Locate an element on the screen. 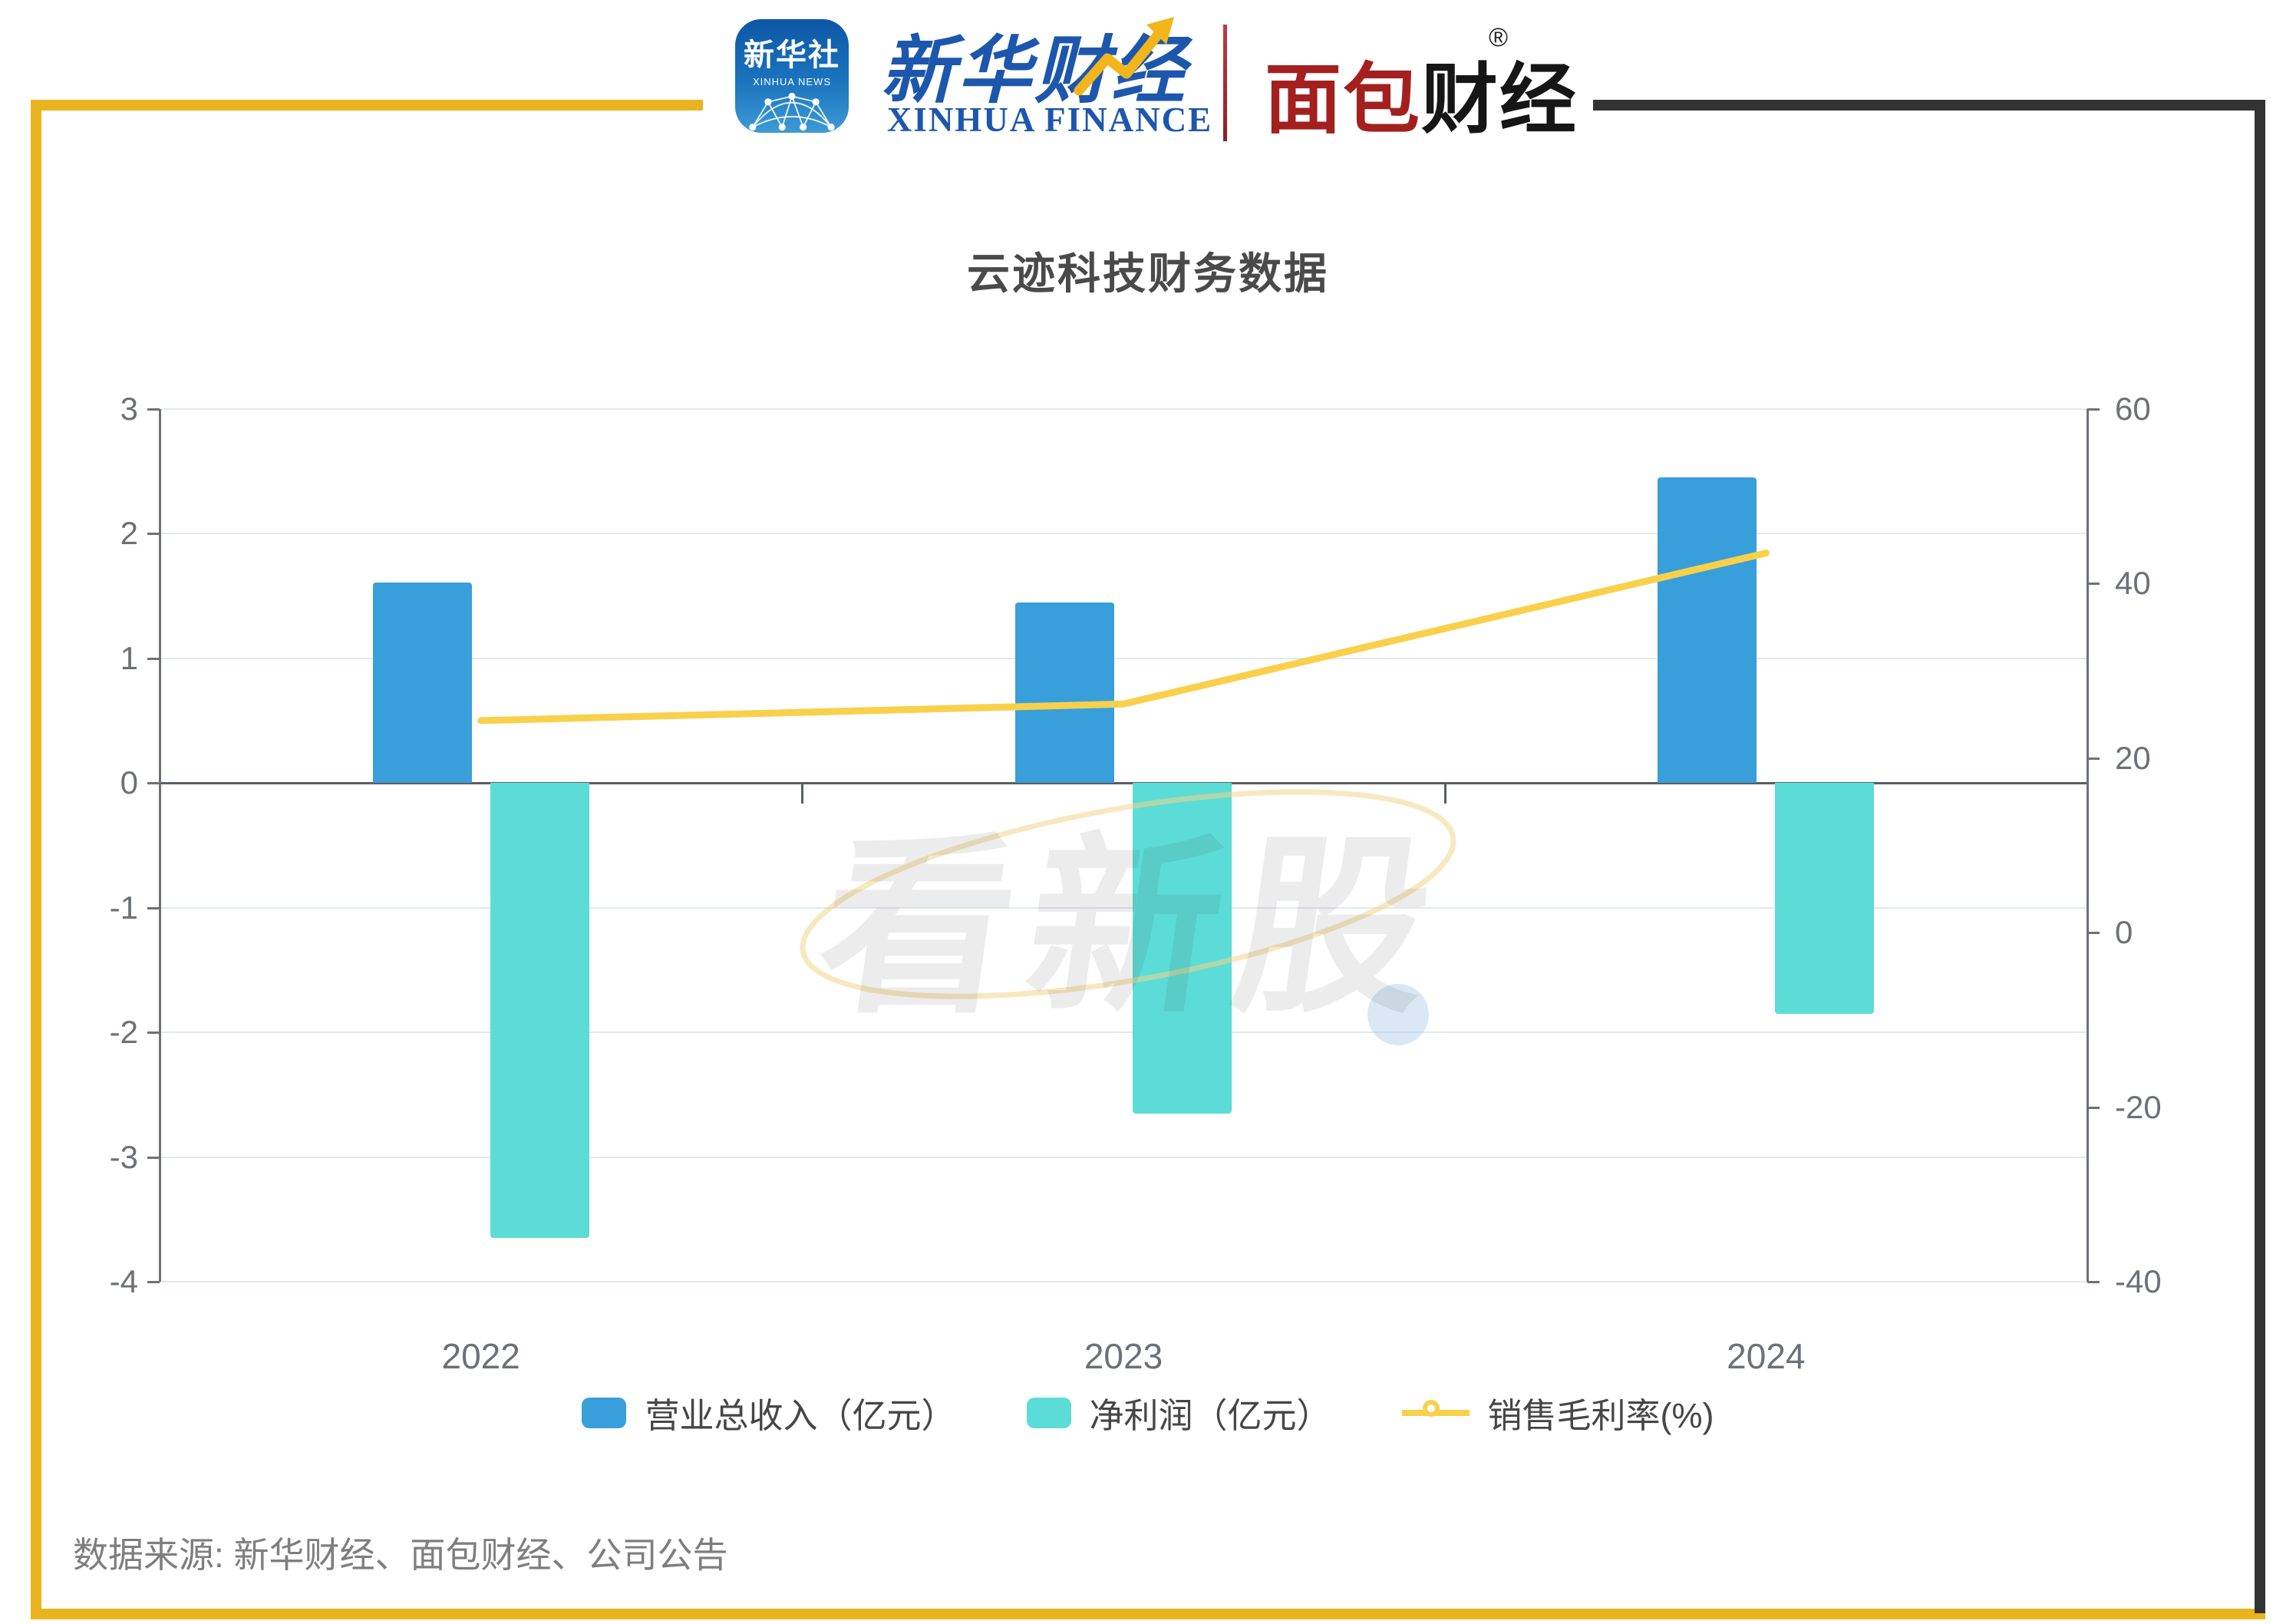 The image size is (2296, 1624). right-axis-label: -40 is located at coordinates (2138, 1281).